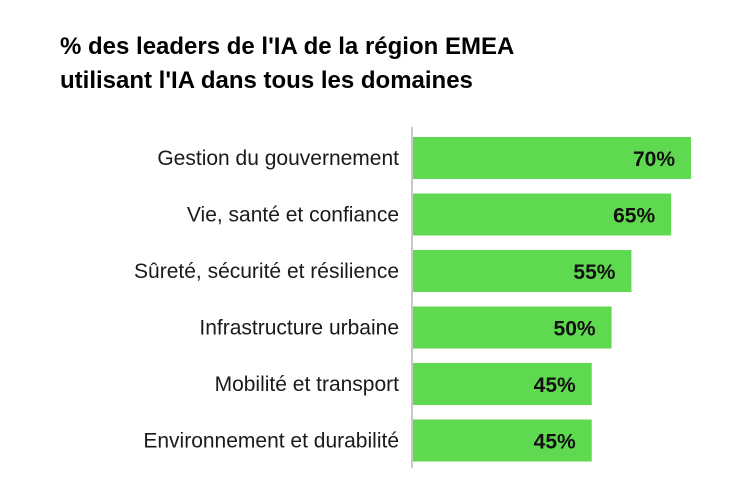  I want to click on value-label-3: 50%, so click(575, 329).